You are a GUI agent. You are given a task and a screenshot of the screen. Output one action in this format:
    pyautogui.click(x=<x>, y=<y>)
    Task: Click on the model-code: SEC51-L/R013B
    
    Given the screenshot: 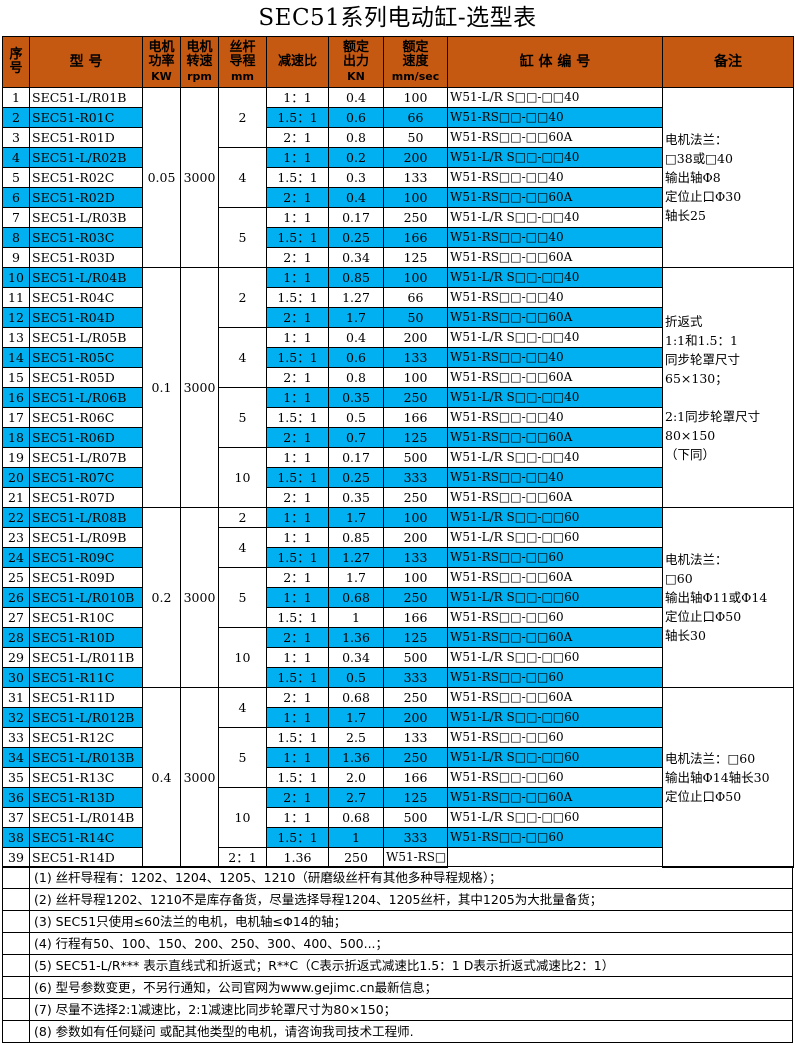 What is the action you would take?
    pyautogui.click(x=86, y=757)
    